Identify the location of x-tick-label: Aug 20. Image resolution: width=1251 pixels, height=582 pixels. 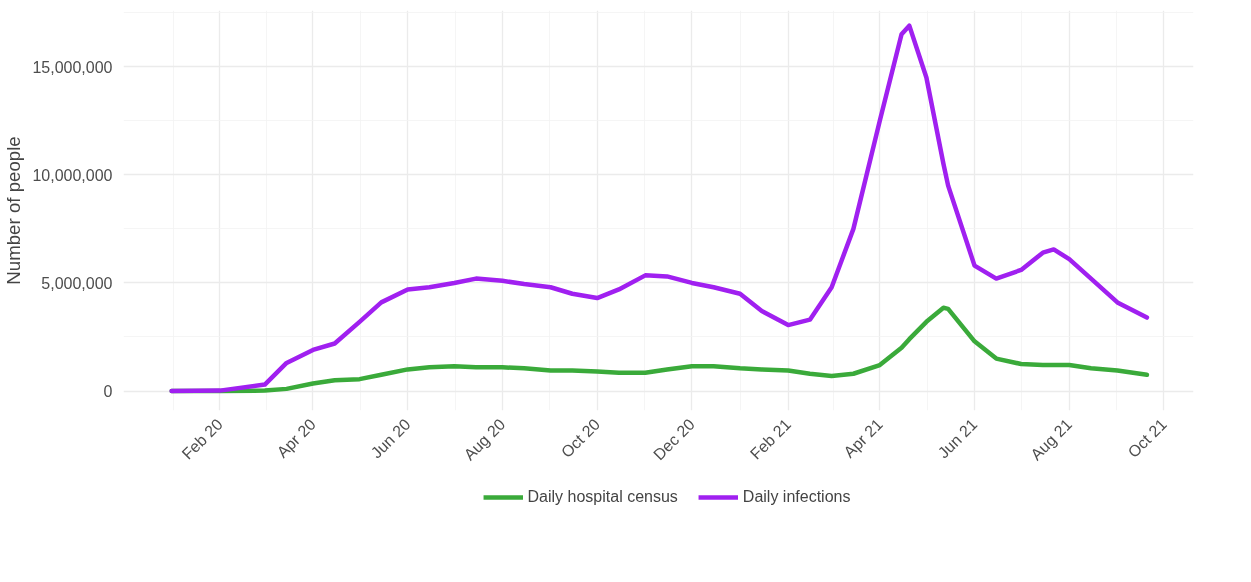
(484, 439).